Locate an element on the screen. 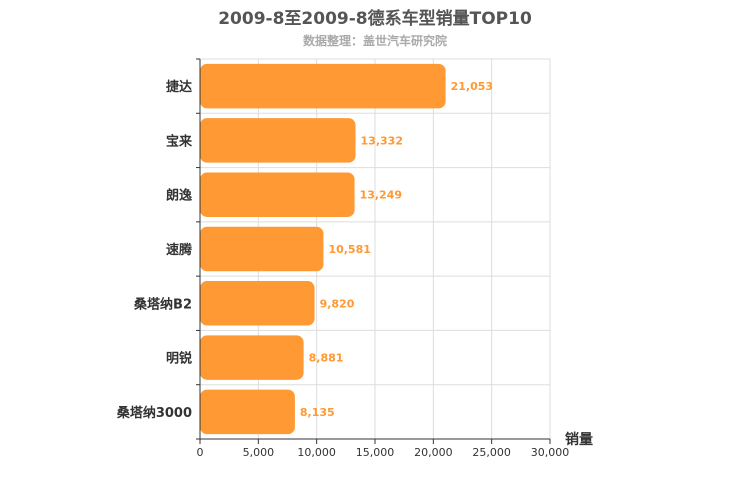  x-axis-title: 销量 is located at coordinates (579, 439).